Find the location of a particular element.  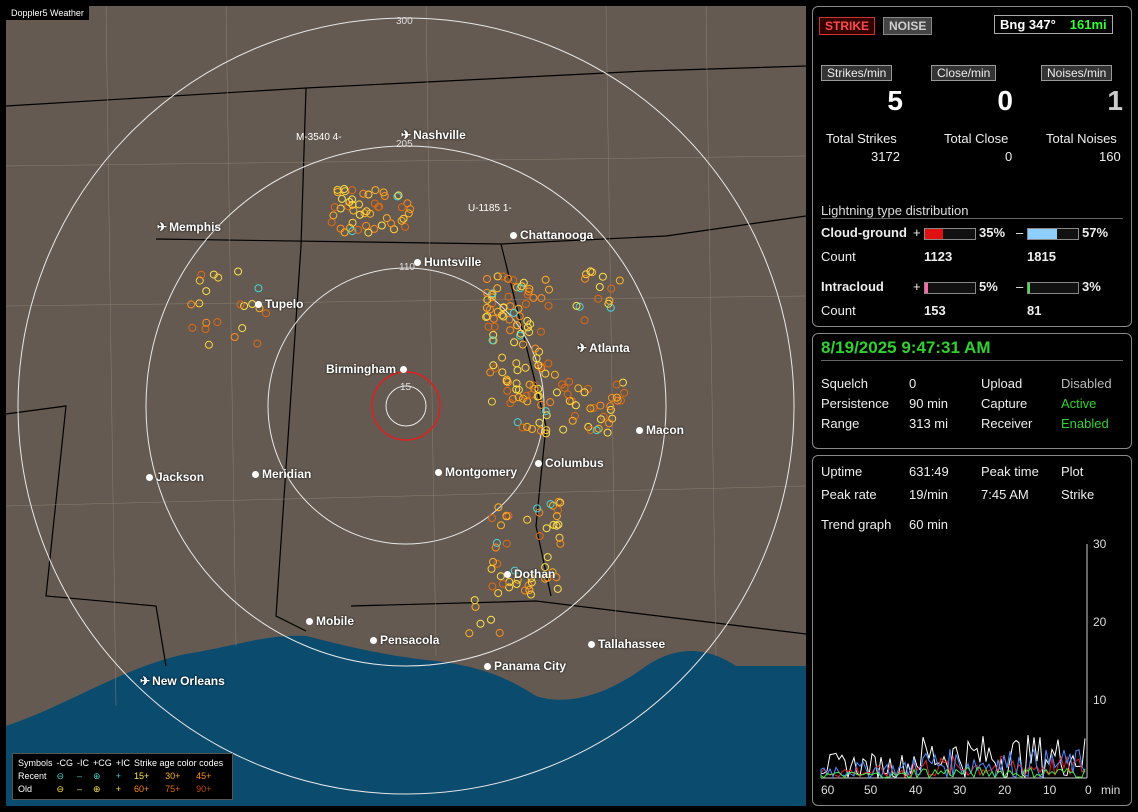

ic-minus-sign: – is located at coordinates (1020, 286).